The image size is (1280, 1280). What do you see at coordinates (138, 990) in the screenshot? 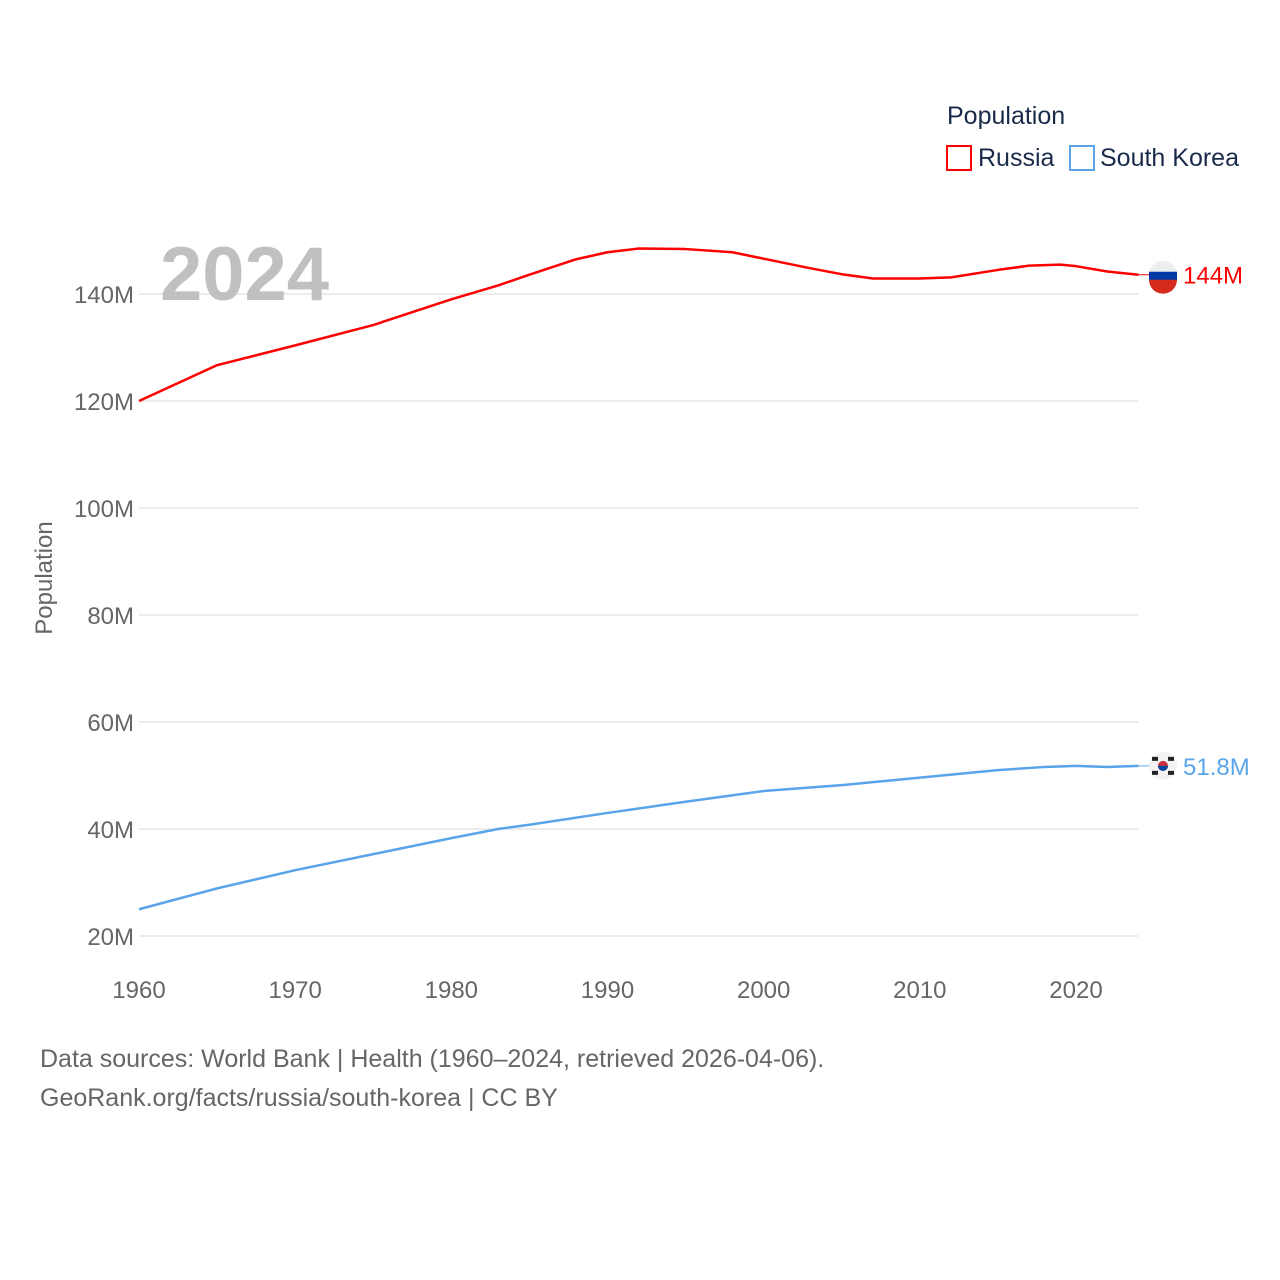
I see `x-tick-label: 1960` at bounding box center [138, 990].